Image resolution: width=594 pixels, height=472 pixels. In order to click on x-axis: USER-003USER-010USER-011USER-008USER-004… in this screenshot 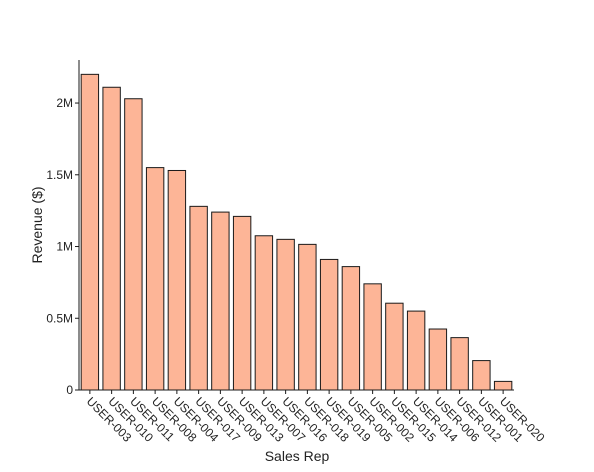, I will do `click(313, 417)`.